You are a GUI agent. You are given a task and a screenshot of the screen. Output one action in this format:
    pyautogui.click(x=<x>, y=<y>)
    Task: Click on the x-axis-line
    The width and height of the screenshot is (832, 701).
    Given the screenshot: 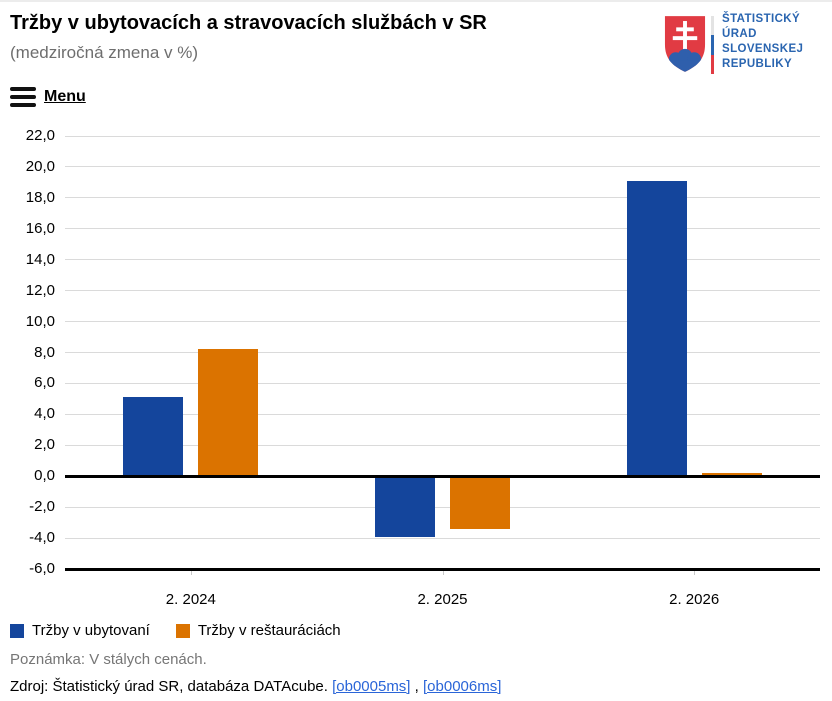 What is the action you would take?
    pyautogui.click(x=442, y=569)
    